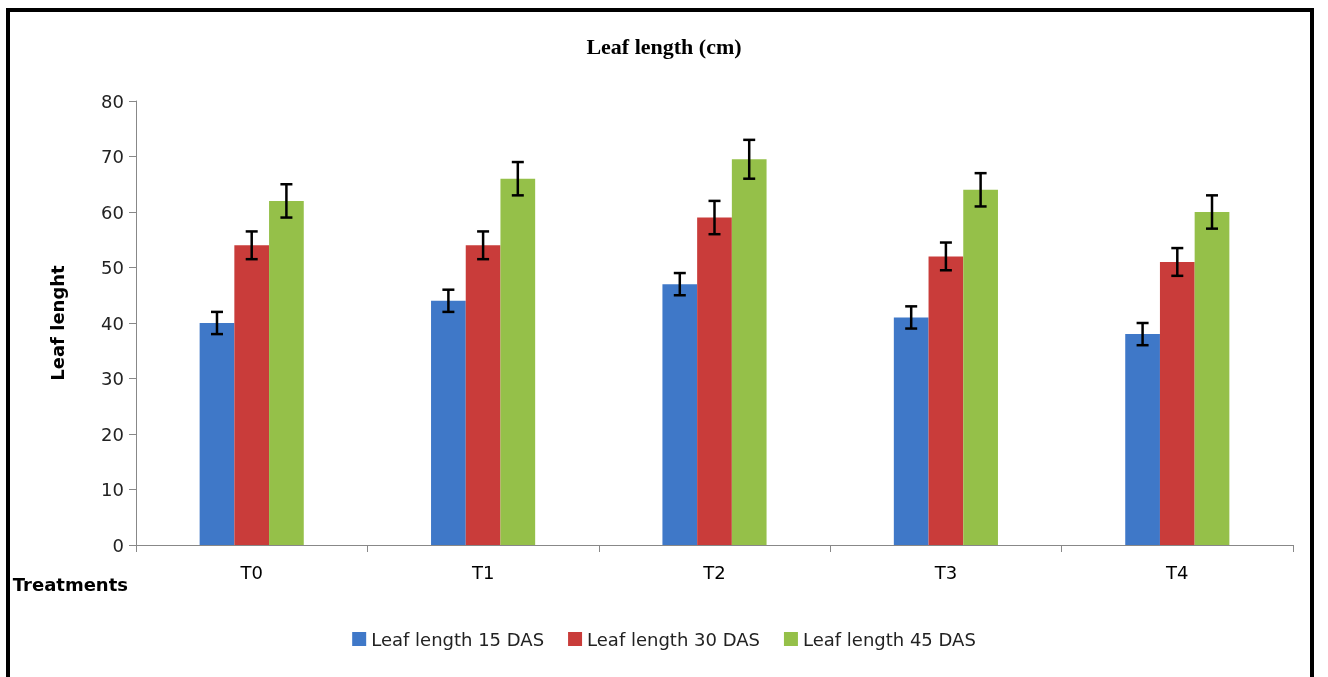 The image size is (1328, 677). What do you see at coordinates (714, 572) in the screenshot?
I see `x-tick-label: T2` at bounding box center [714, 572].